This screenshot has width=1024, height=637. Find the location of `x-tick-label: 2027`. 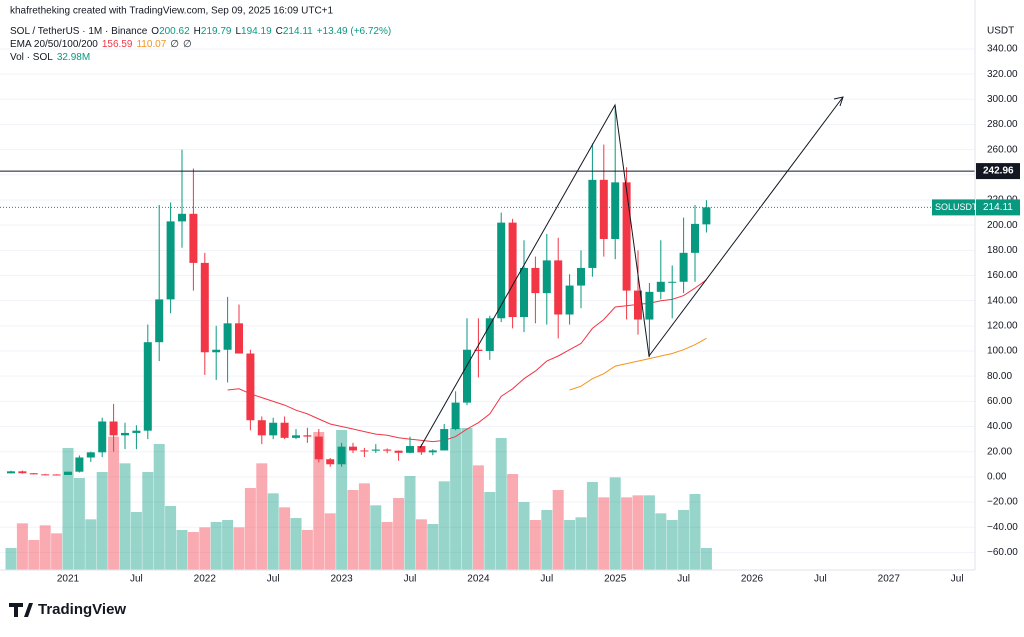

x-tick-label: 2027 is located at coordinates (889, 579).